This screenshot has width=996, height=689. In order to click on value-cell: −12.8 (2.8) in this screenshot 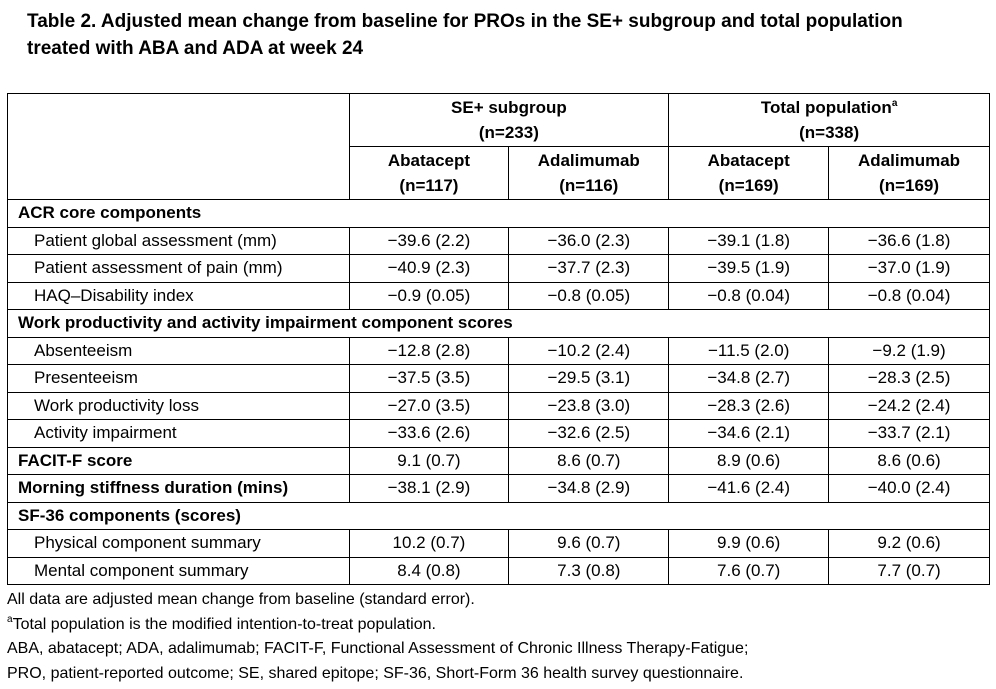, I will do `click(429, 350)`.